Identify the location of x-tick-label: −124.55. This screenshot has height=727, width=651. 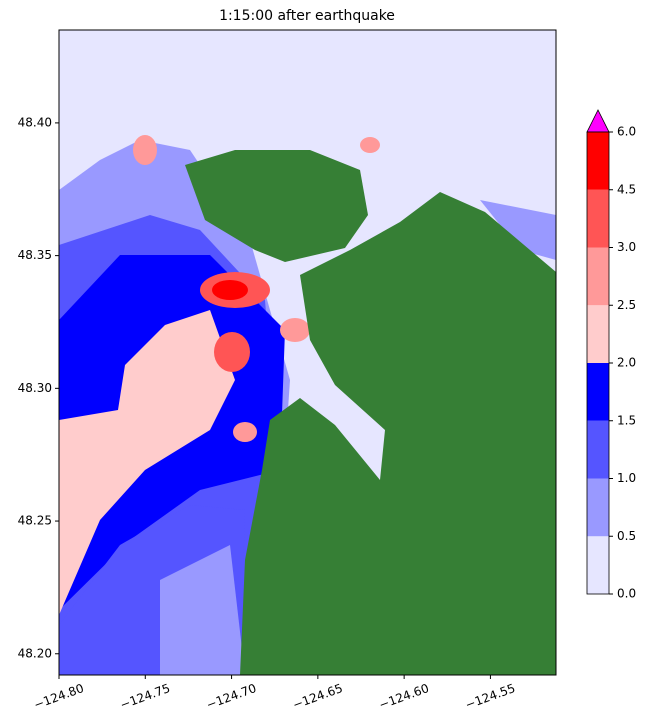
(490, 696).